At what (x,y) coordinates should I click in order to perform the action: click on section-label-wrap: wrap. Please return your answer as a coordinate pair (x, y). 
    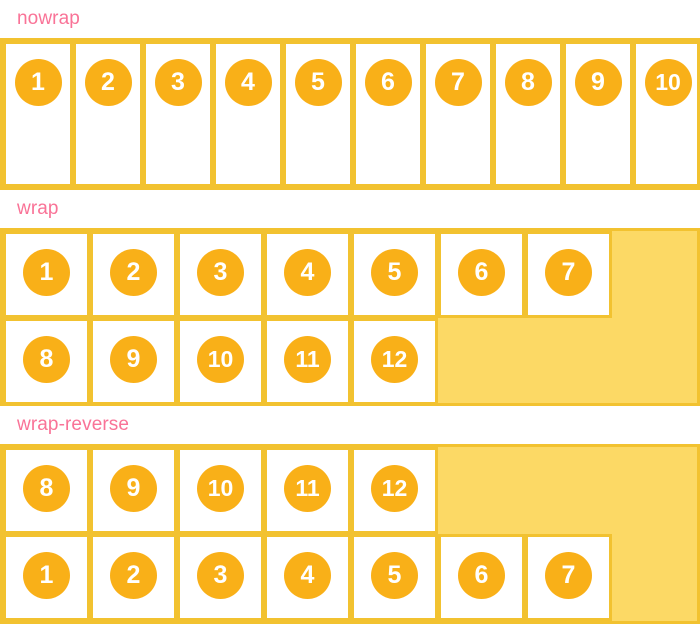
    Looking at the image, I should click on (38, 208).